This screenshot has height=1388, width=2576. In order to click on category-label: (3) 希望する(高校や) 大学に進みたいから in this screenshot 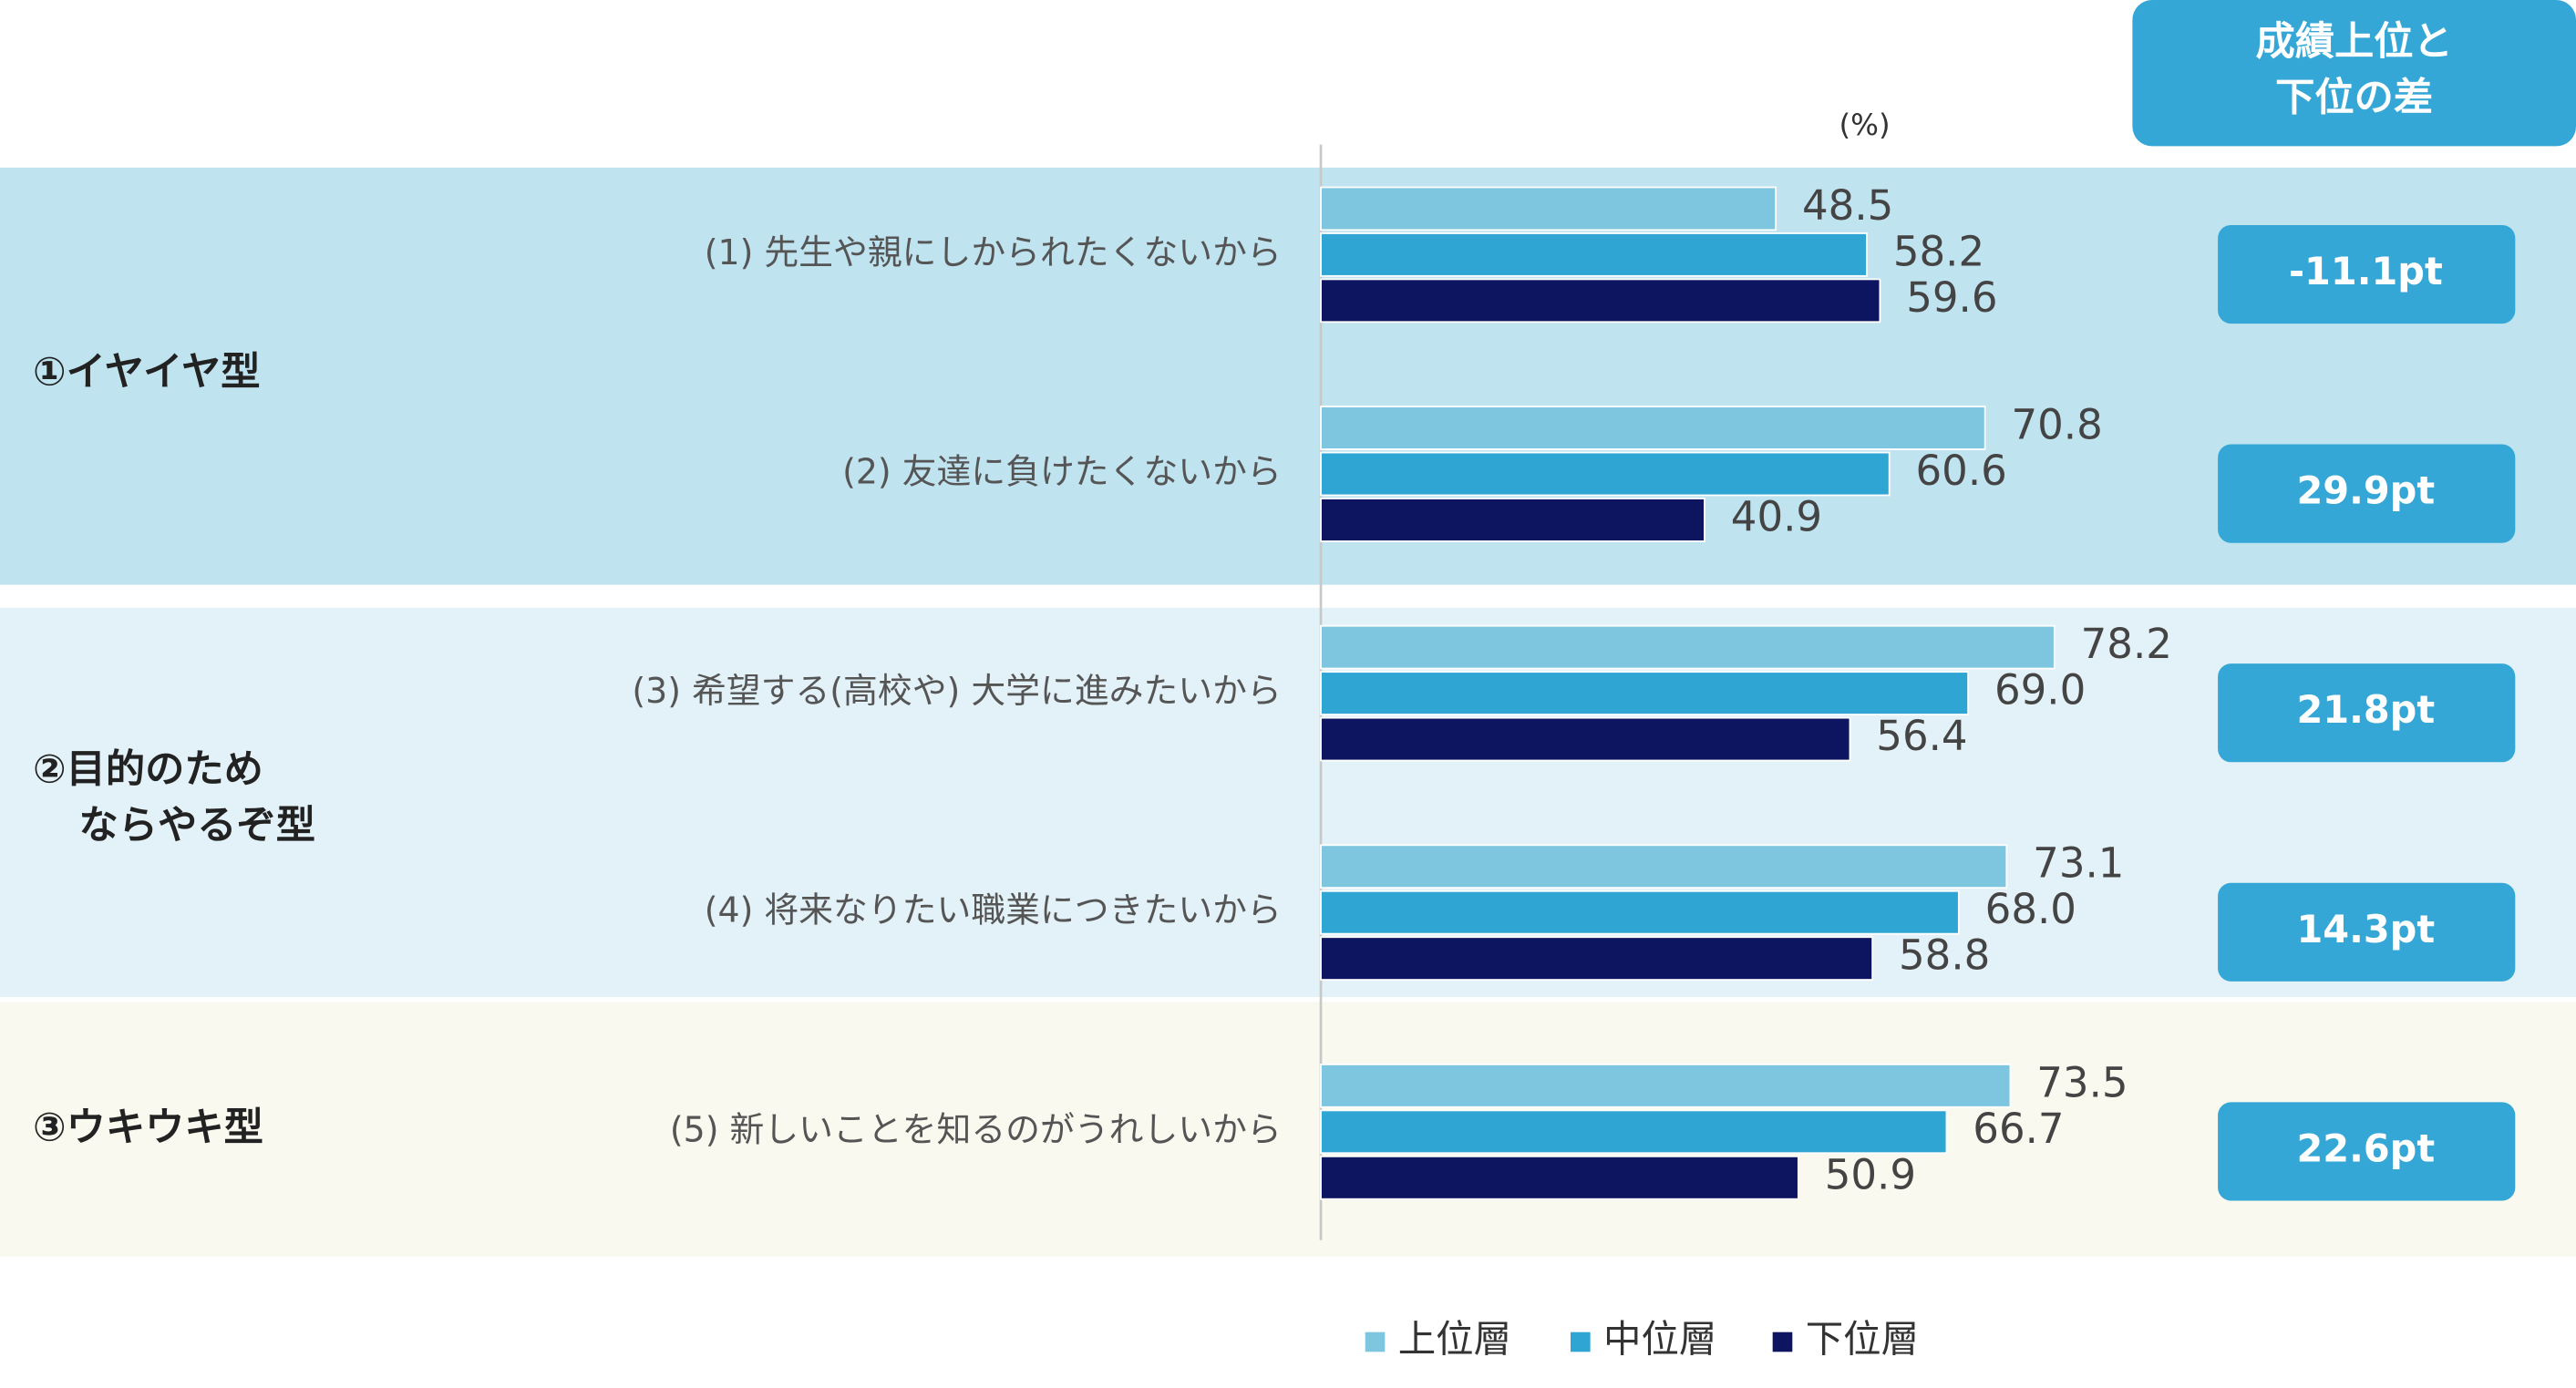, I will do `click(956, 691)`.